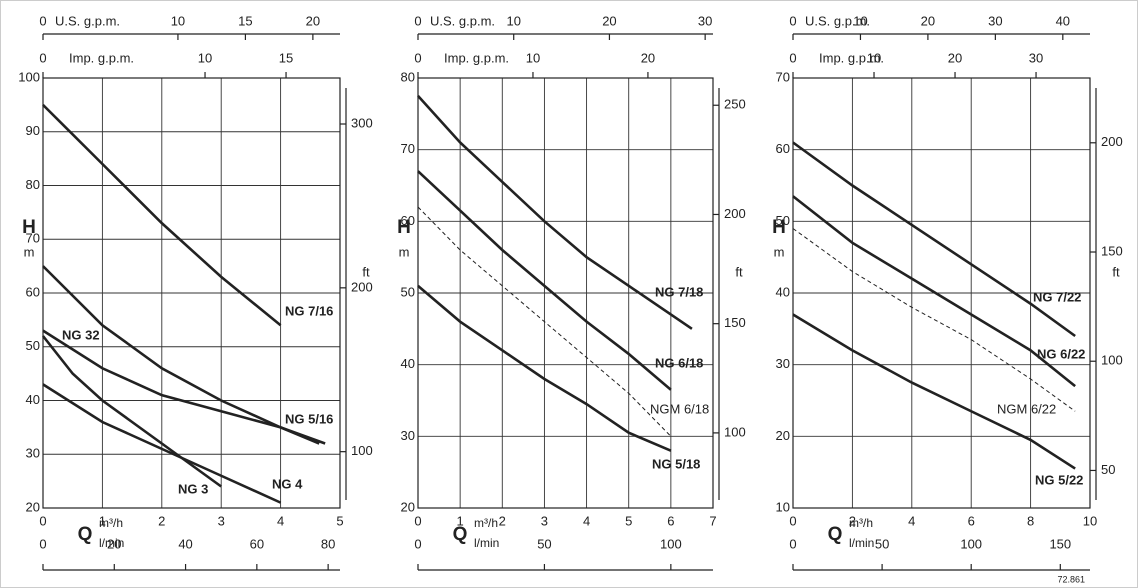 The width and height of the screenshot is (1138, 588). What do you see at coordinates (1108, 469) in the screenshot?
I see `ft-tick-label: 50` at bounding box center [1108, 469].